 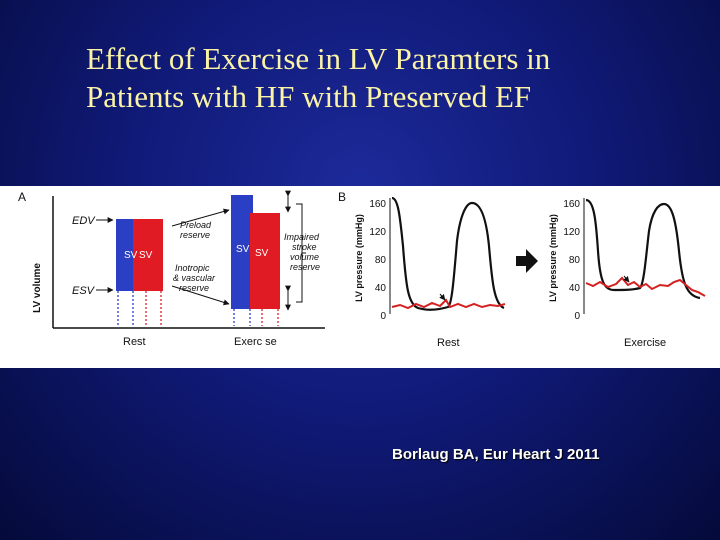 What do you see at coordinates (131, 255) in the screenshot?
I see `rest-sv-label-blue: SV` at bounding box center [131, 255].